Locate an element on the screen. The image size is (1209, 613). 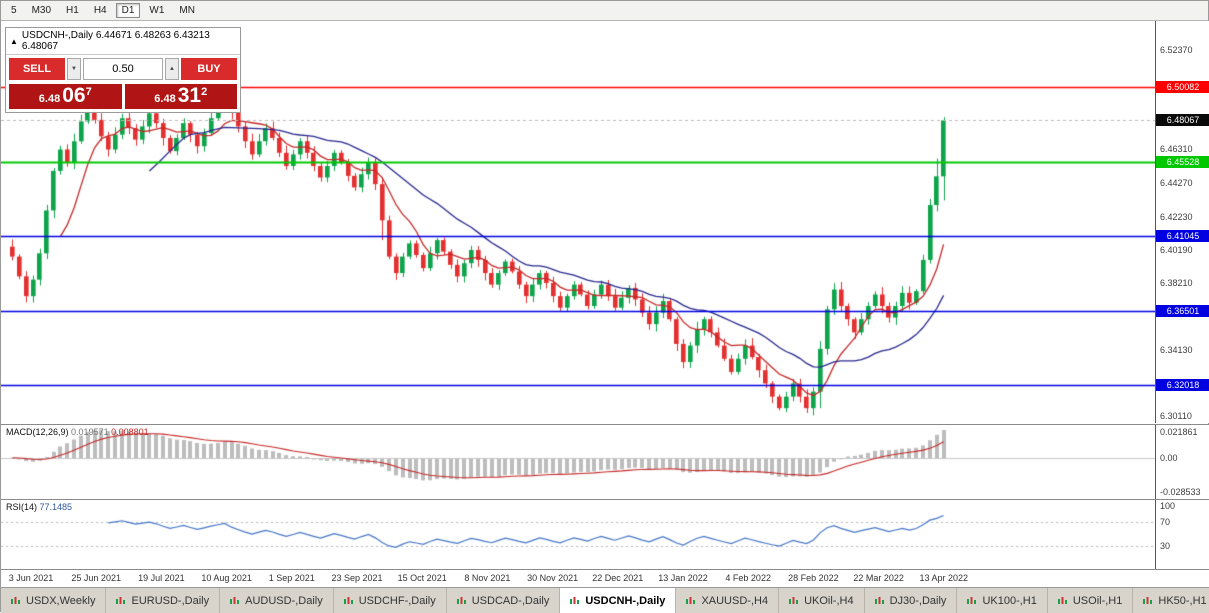
rsi-axis-label: 70 is located at coordinates (1165, 521).